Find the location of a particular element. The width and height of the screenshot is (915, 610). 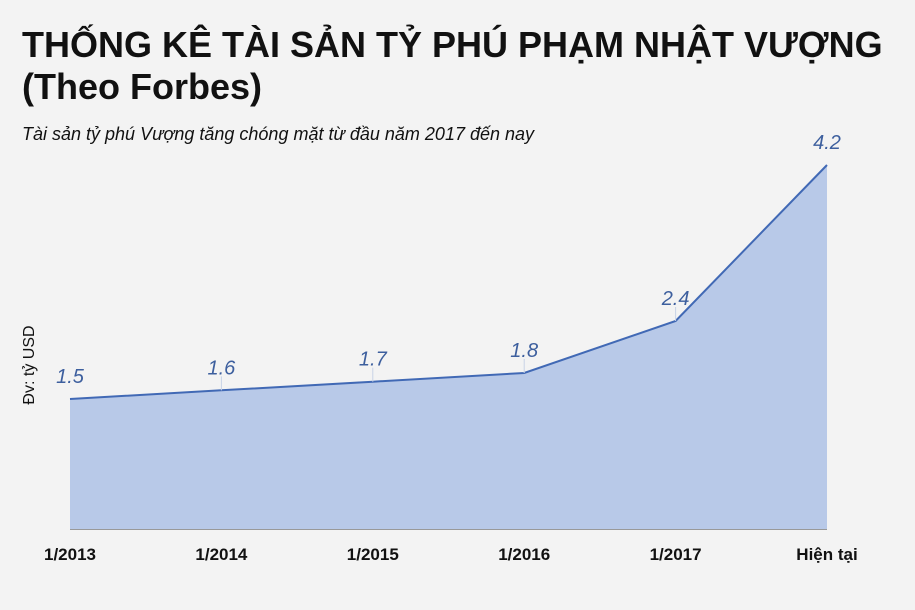

marker-layer is located at coordinates (448, 349).